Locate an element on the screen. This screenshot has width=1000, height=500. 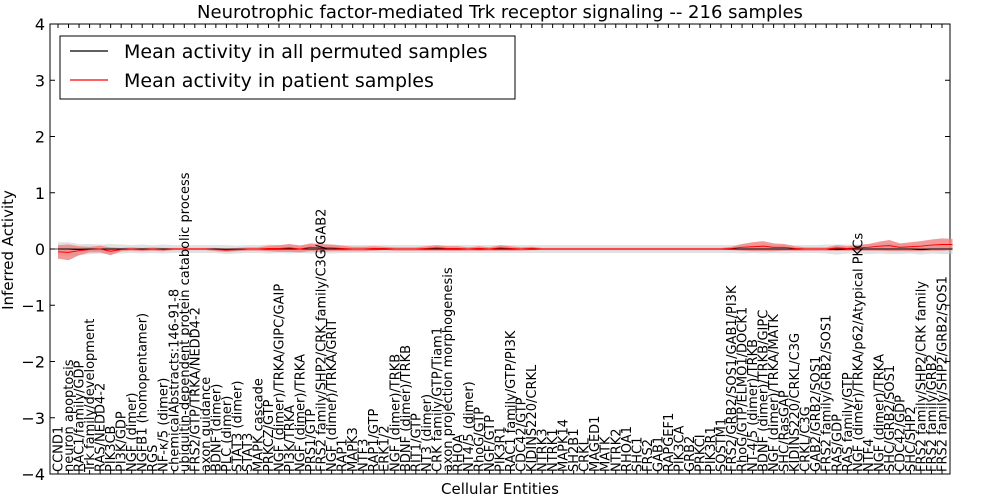
y-tick-label: −1 is located at coordinates (33, 305).